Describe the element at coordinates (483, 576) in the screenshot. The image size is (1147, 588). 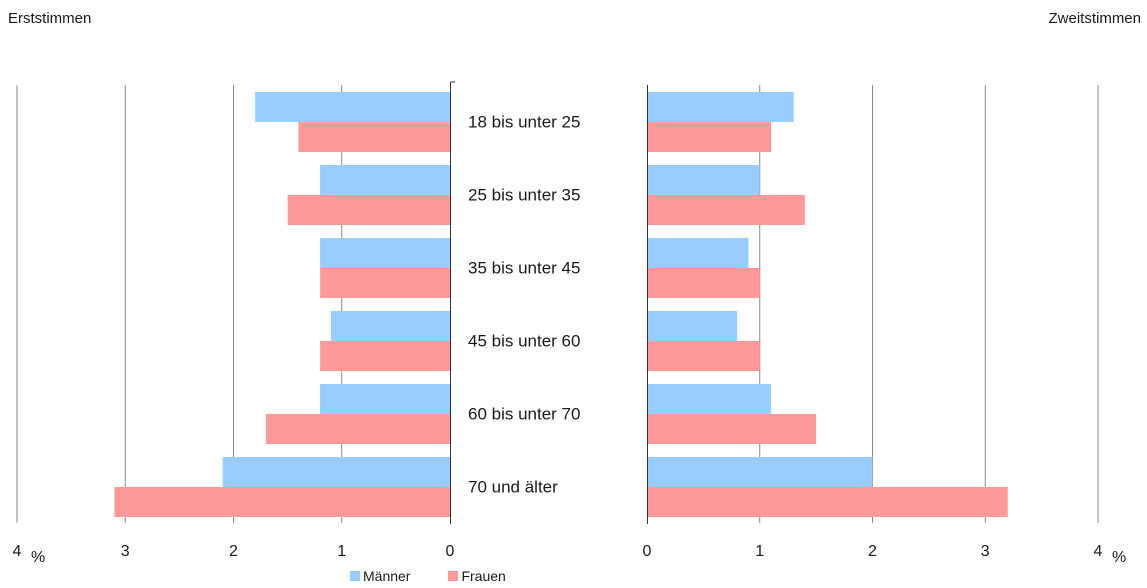
I see `legend-label-frauen: Frauen` at that location.